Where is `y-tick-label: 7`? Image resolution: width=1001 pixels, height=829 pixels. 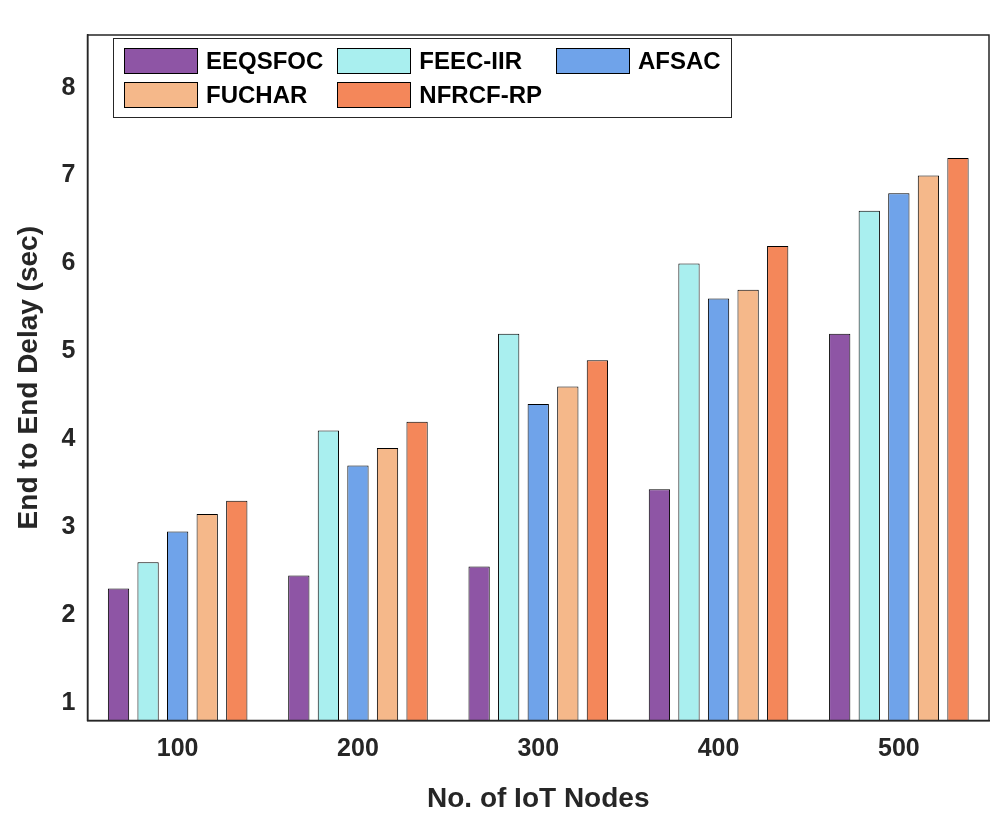
y-tick-label: 7 is located at coordinates (68, 173).